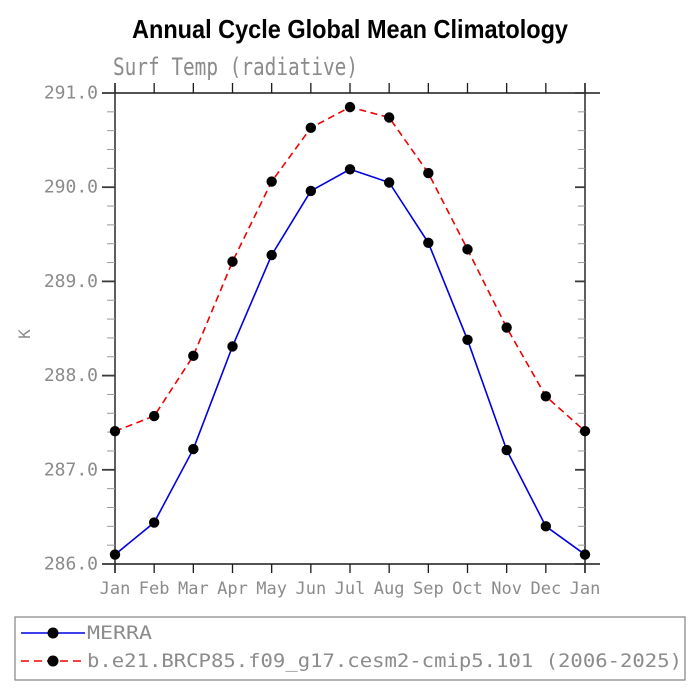 Image resolution: width=700 pixels, height=700 pixels. I want to click on x-tick-label: May, so click(271, 589).